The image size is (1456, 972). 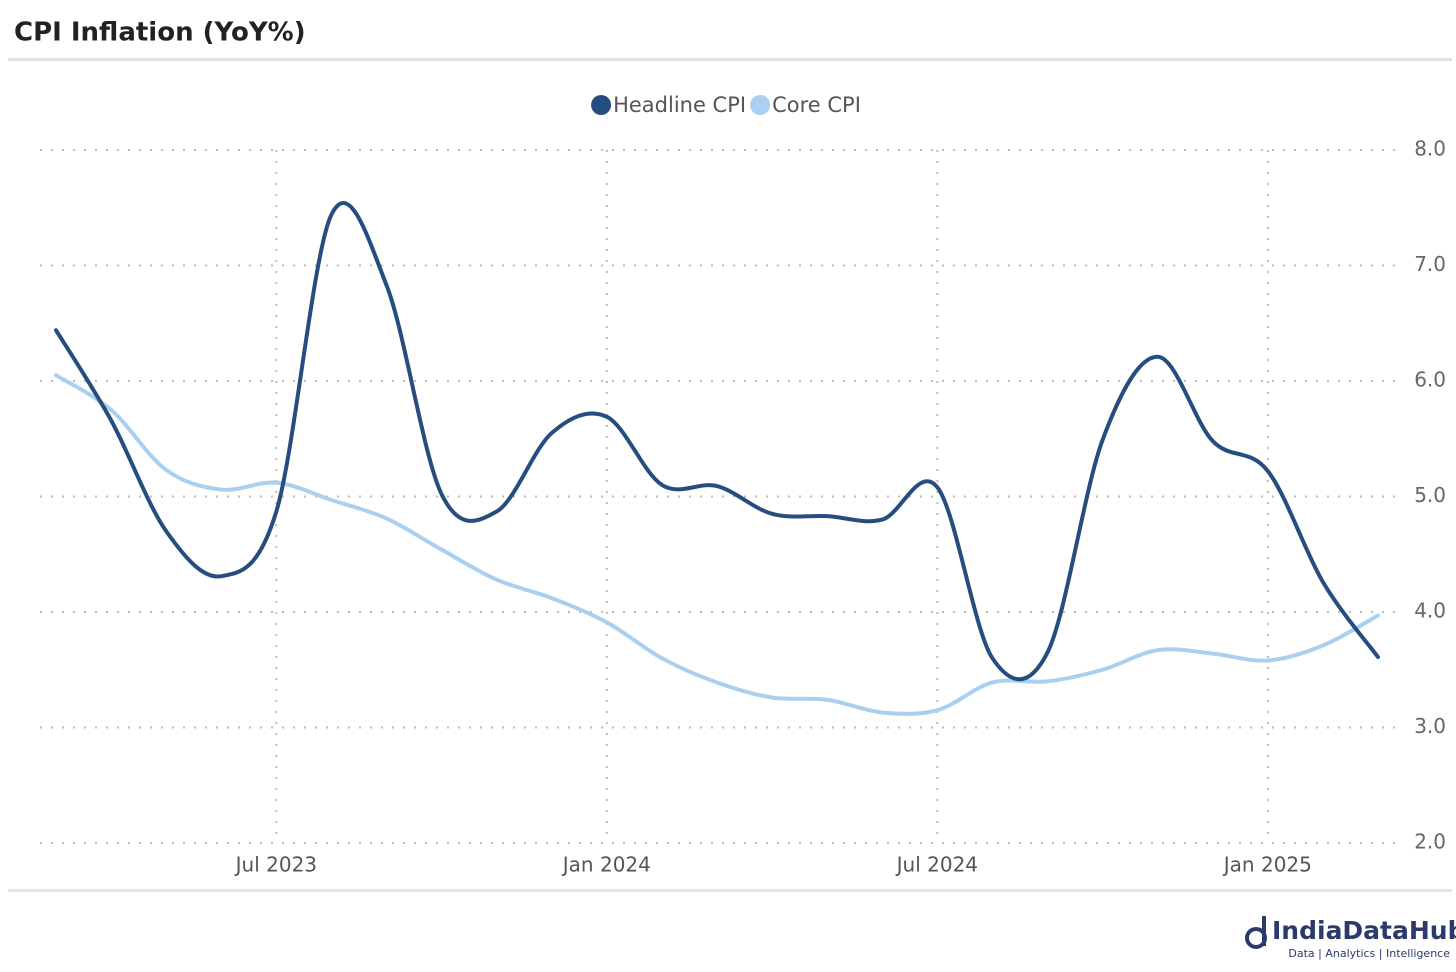 What do you see at coordinates (1369, 953) in the screenshot?
I see `brand-tagline: Data | Analytics | Intelligence` at bounding box center [1369, 953].